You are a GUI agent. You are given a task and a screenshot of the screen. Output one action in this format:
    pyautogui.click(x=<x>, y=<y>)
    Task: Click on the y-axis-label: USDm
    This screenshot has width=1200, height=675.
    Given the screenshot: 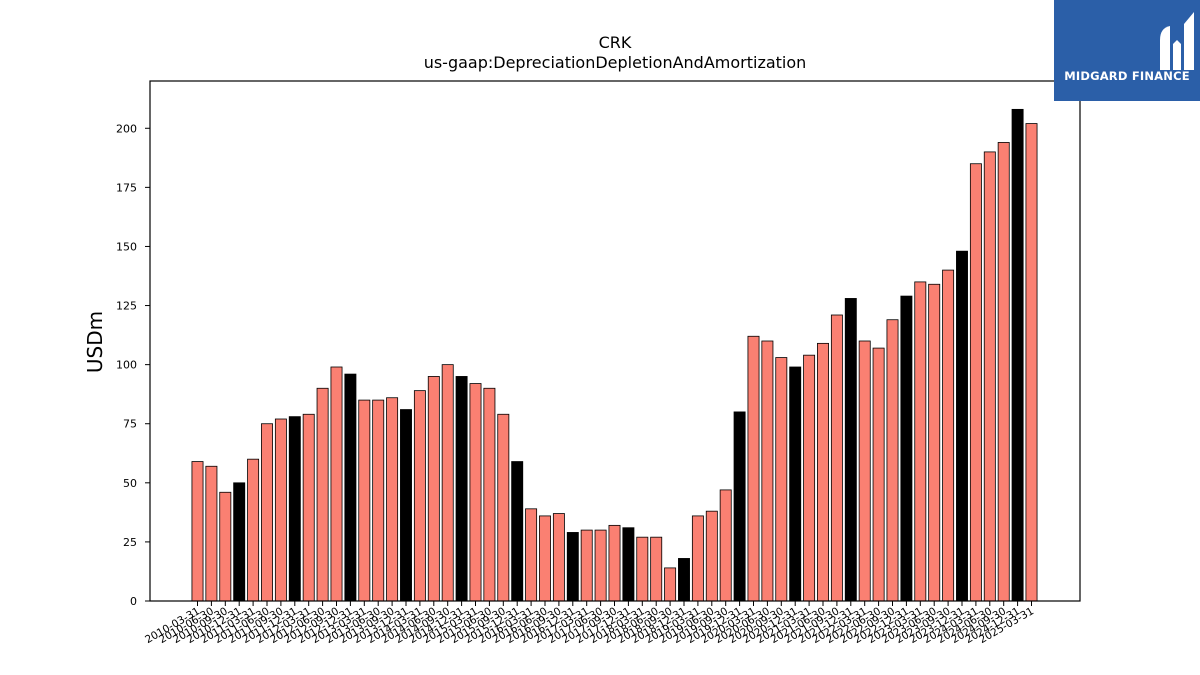 What is the action you would take?
    pyautogui.click(x=95, y=342)
    